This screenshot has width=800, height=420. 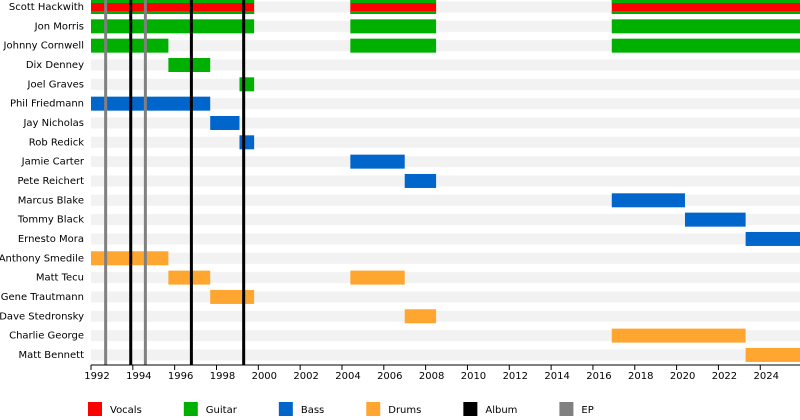 What do you see at coordinates (312, 410) in the screenshot?
I see `legend-label: Bass` at bounding box center [312, 410].